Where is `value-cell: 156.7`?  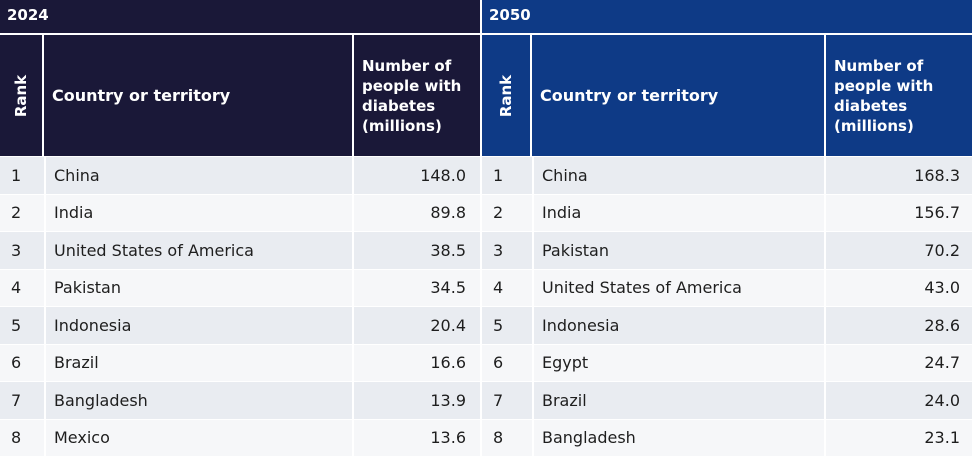
value-cell: 156.7 is located at coordinates (937, 213).